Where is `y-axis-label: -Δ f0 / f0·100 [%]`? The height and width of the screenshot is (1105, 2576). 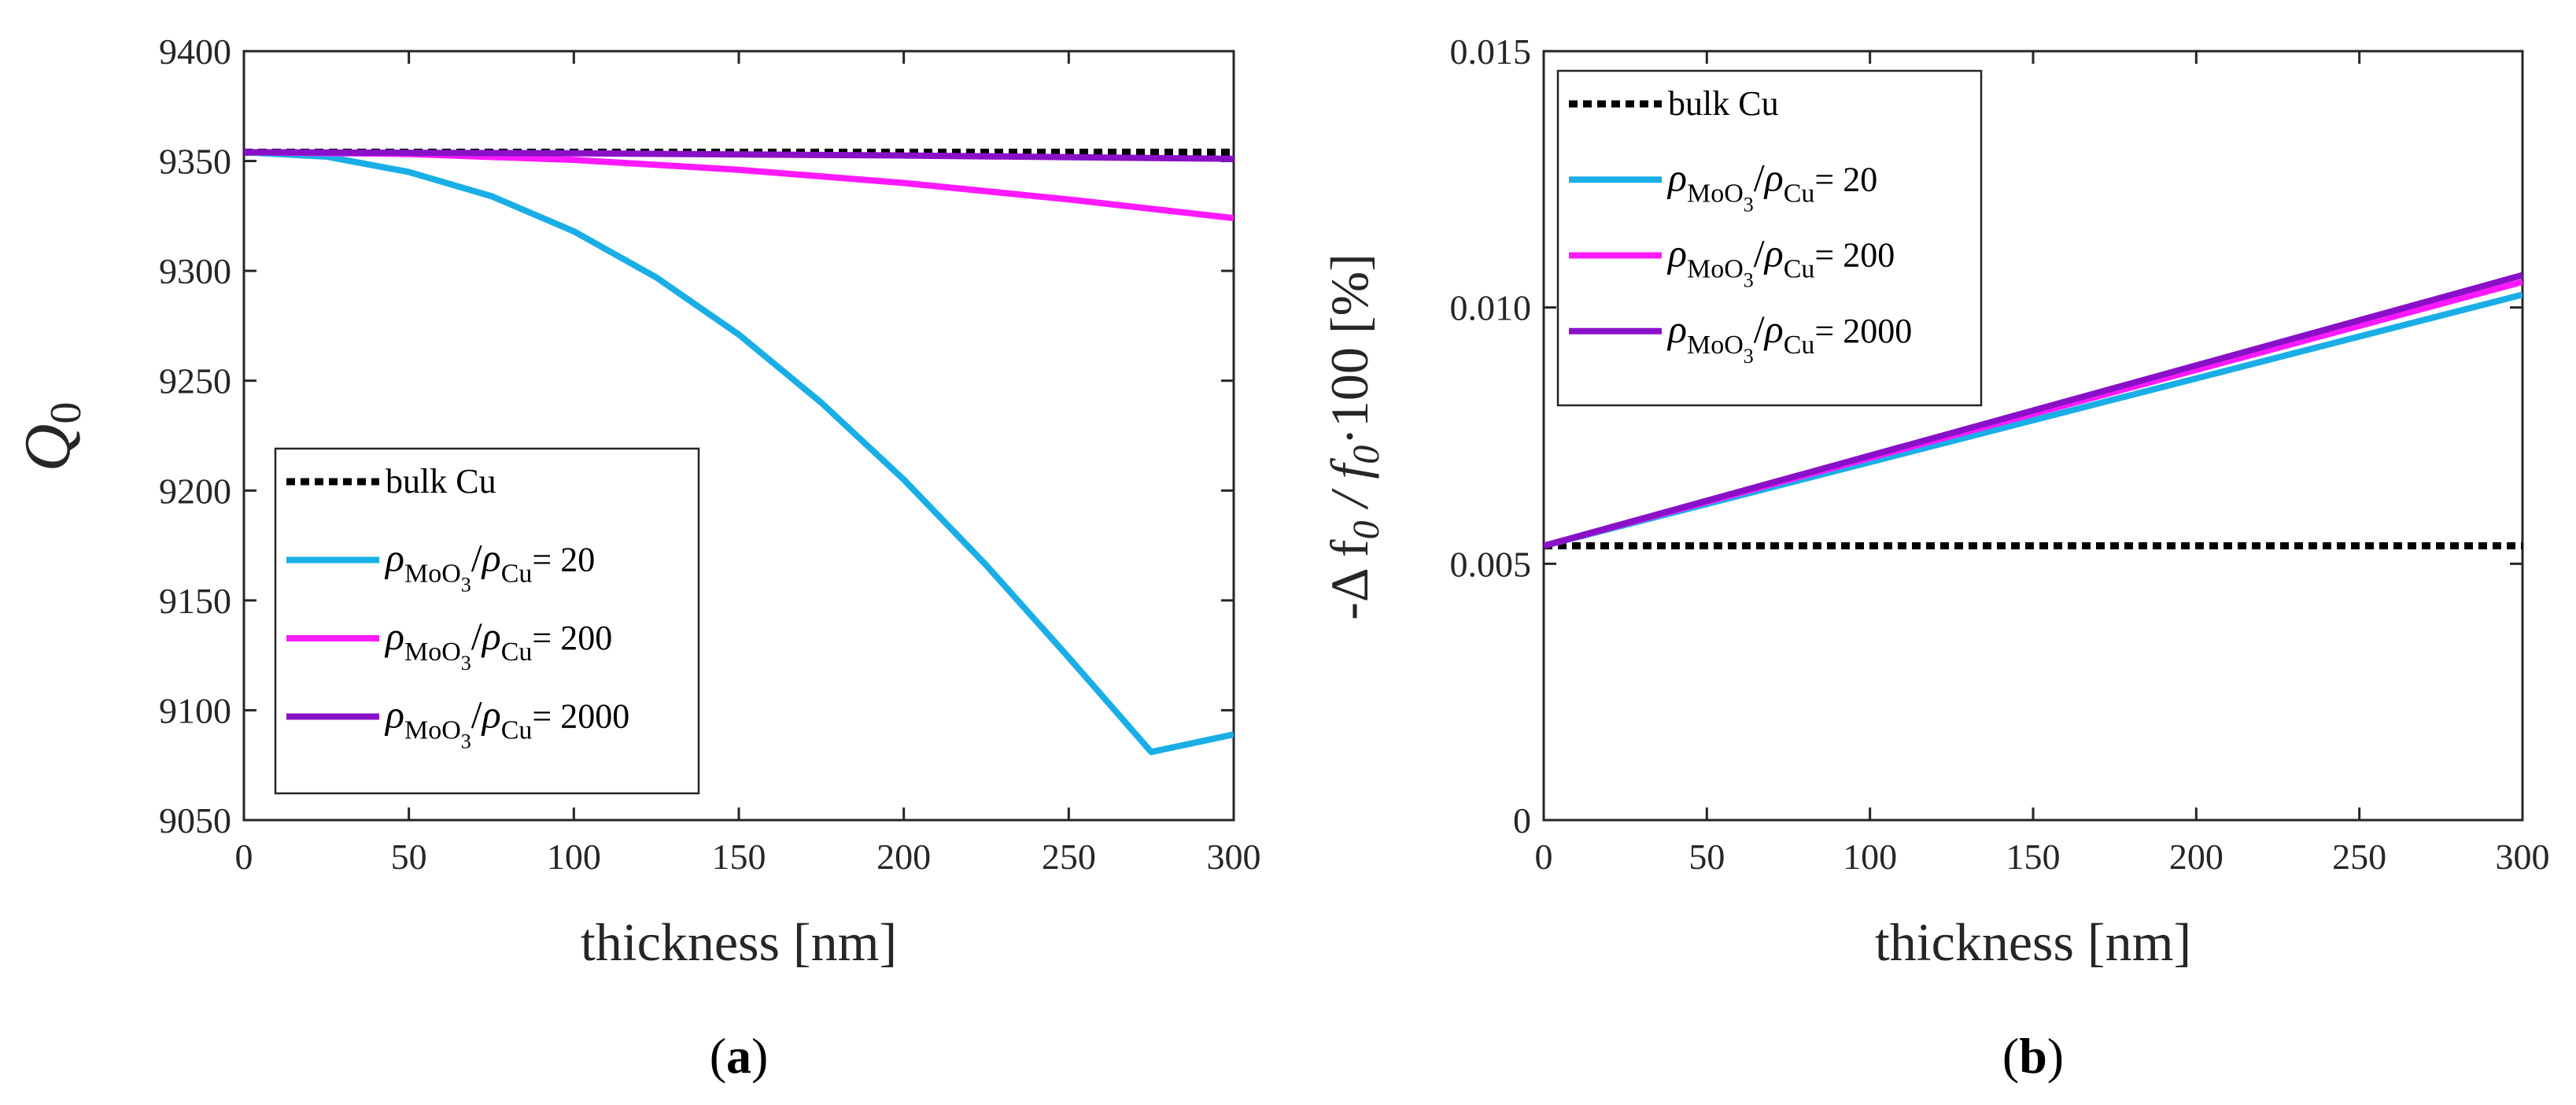 y-axis-label: -Δ f0 / f0·100 [%] is located at coordinates (1353, 437).